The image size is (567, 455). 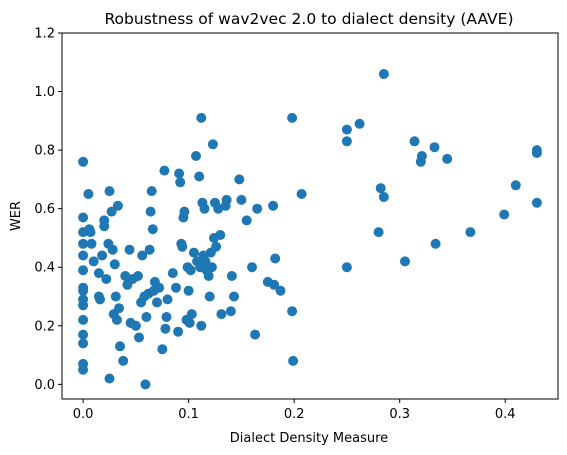 What do you see at coordinates (505, 414) in the screenshot?
I see `x-tick-label: 0.4` at bounding box center [505, 414].